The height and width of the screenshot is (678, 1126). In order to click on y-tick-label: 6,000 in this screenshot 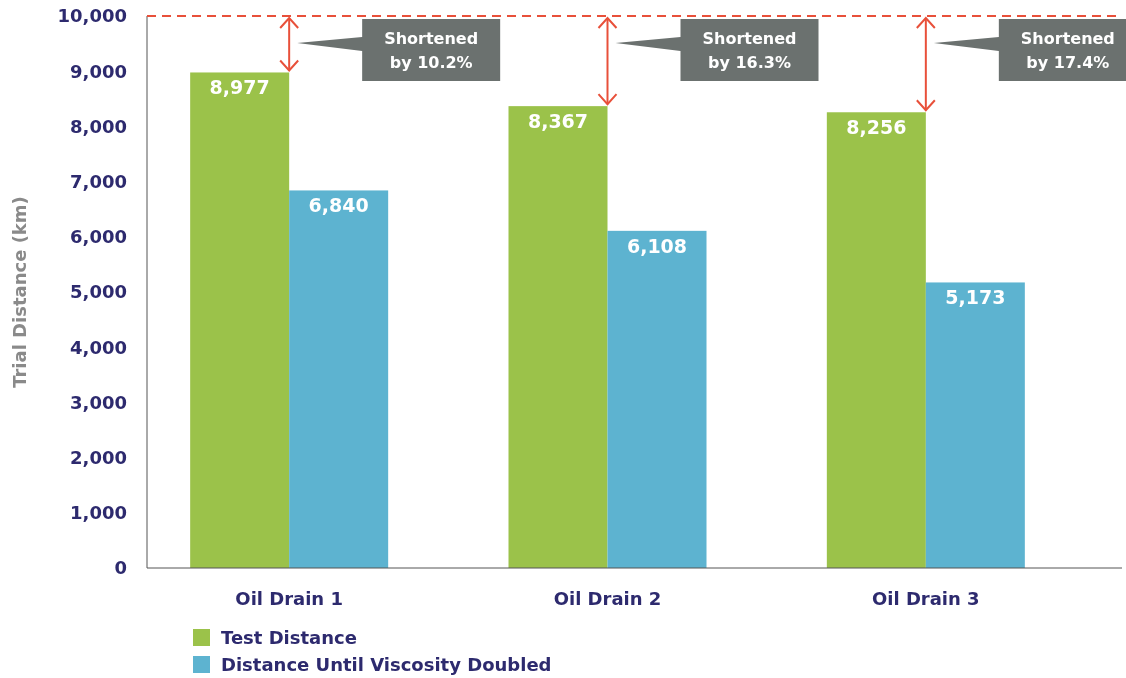, I will do `click(98, 237)`.